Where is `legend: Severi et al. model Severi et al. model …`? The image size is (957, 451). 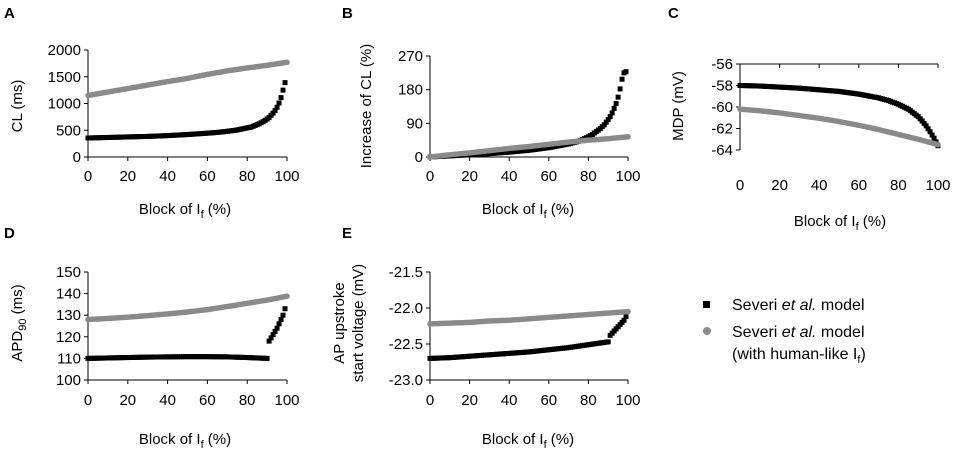 legend: Severi et al. model Severi et al. model … is located at coordinates (784, 331).